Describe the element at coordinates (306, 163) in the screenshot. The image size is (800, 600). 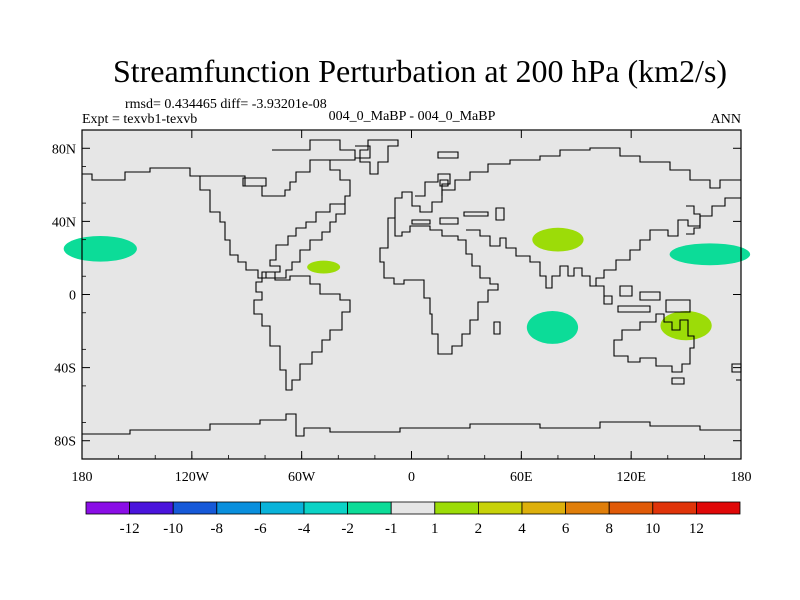
I see `coastline-arctic-islands` at that location.